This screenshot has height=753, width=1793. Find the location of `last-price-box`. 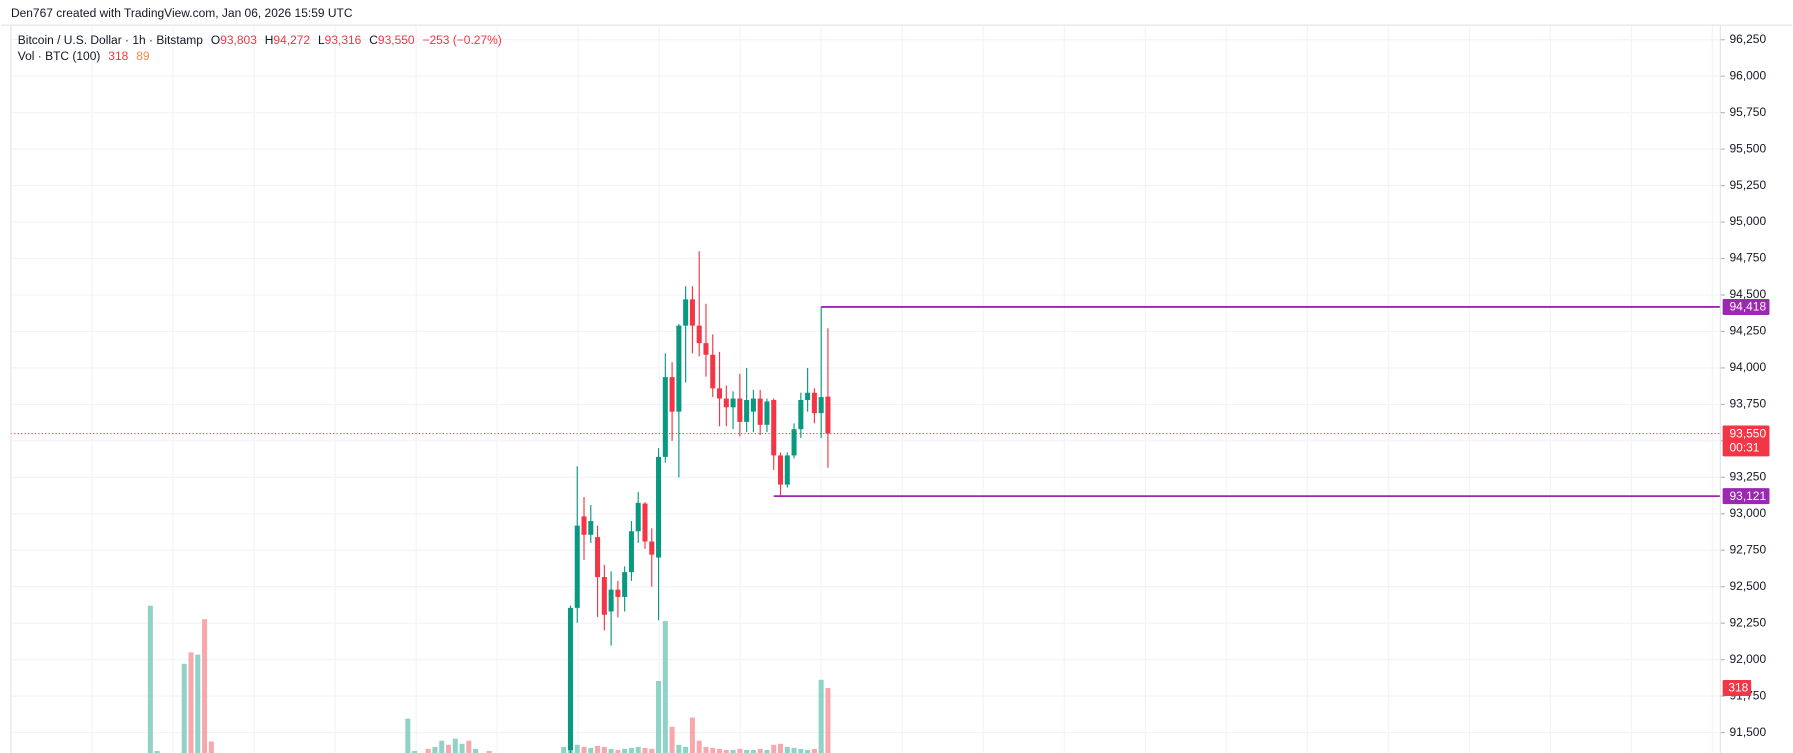

last-price-box is located at coordinates (1746, 441).